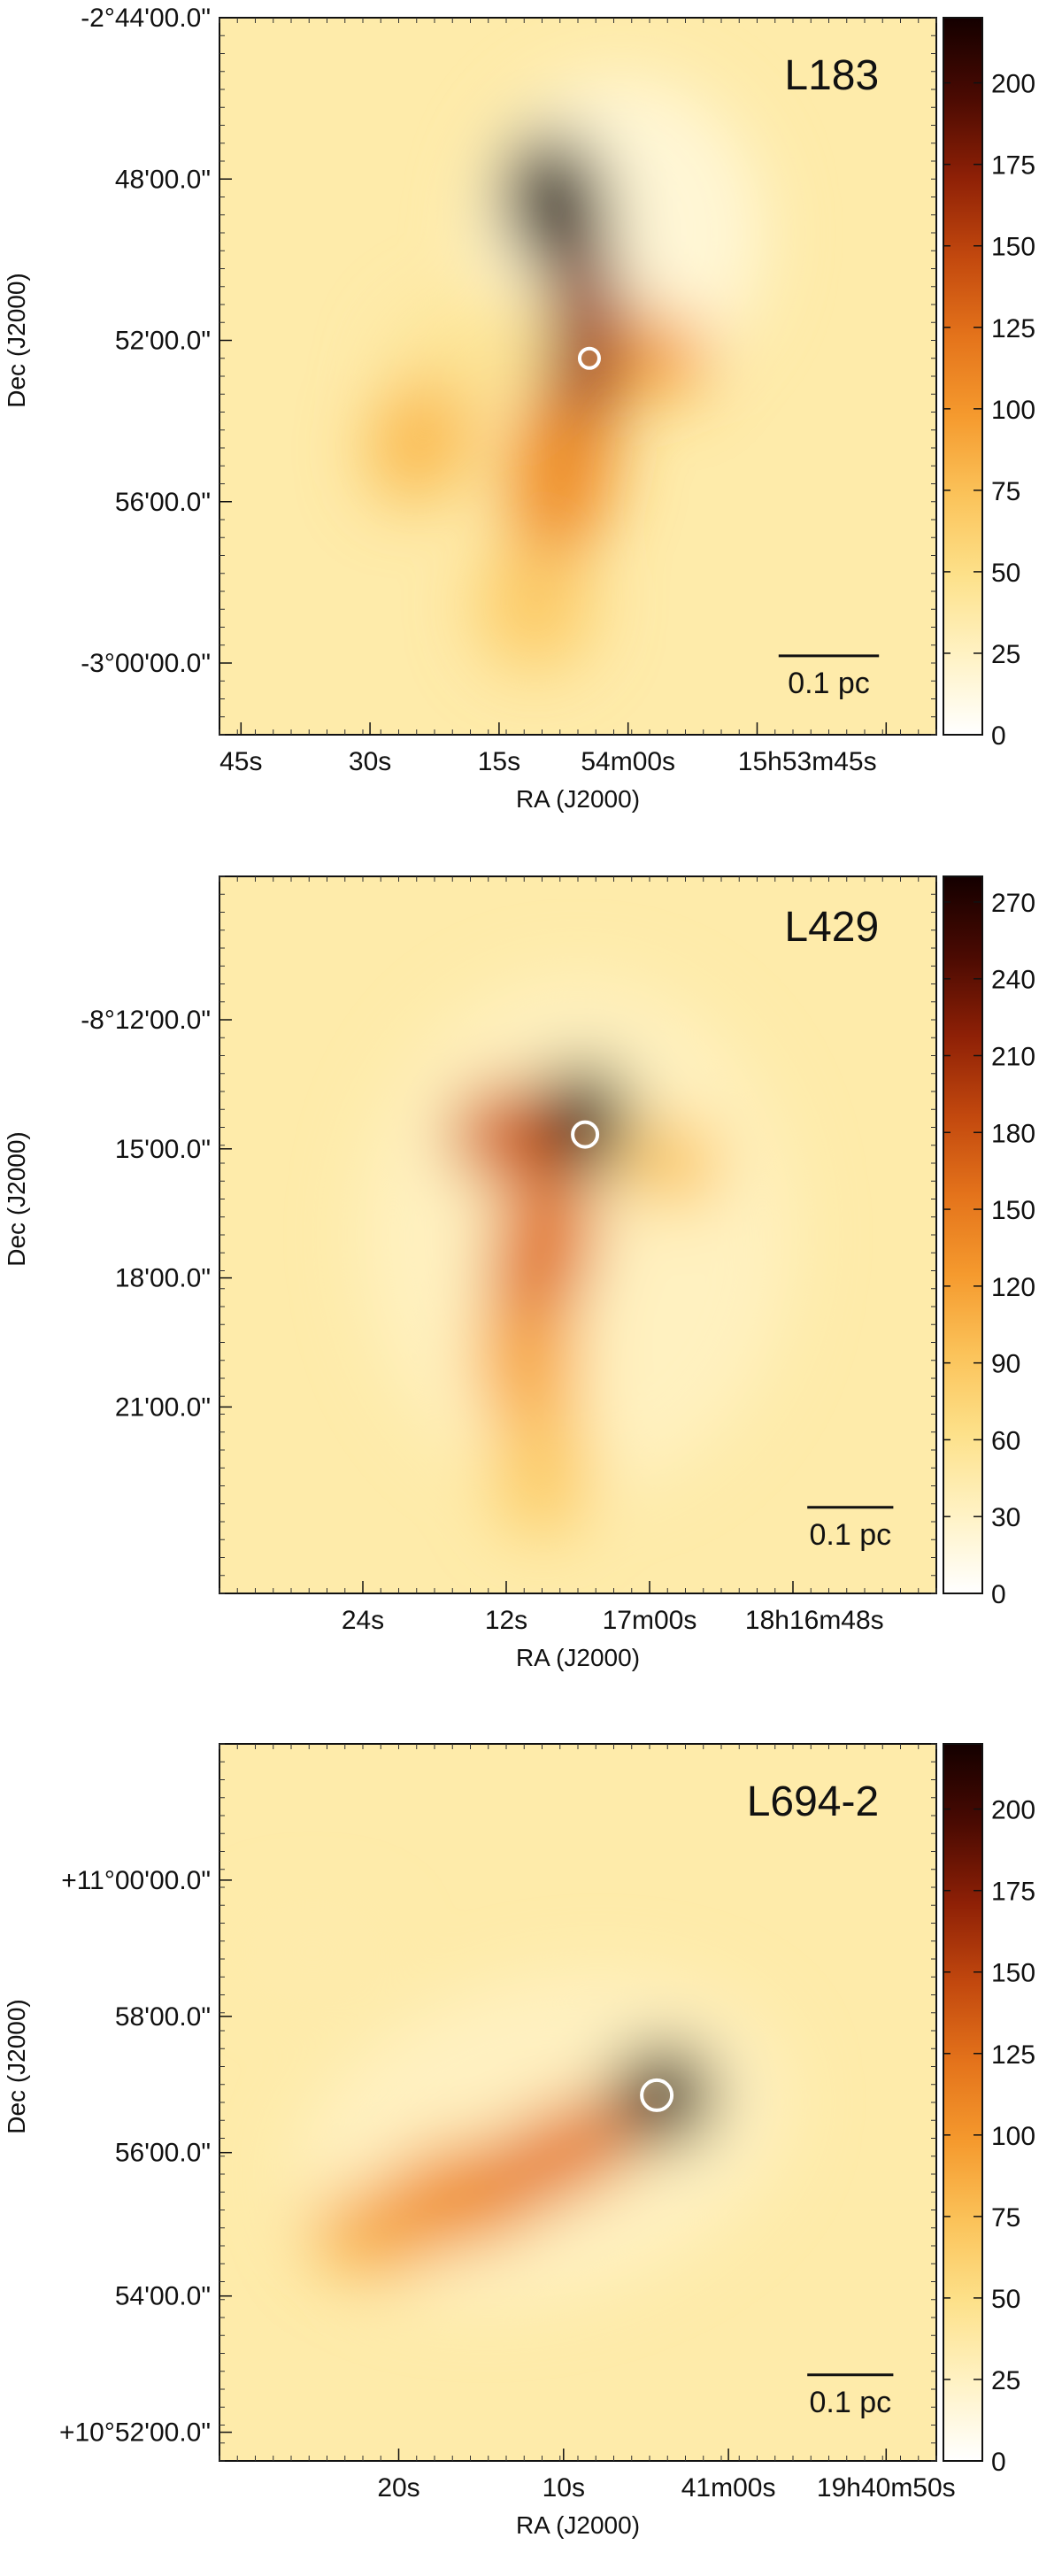 The image size is (1062, 2576). Describe the element at coordinates (1013, 1287) in the screenshot. I see `colorbar-tick-label: 120` at that location.